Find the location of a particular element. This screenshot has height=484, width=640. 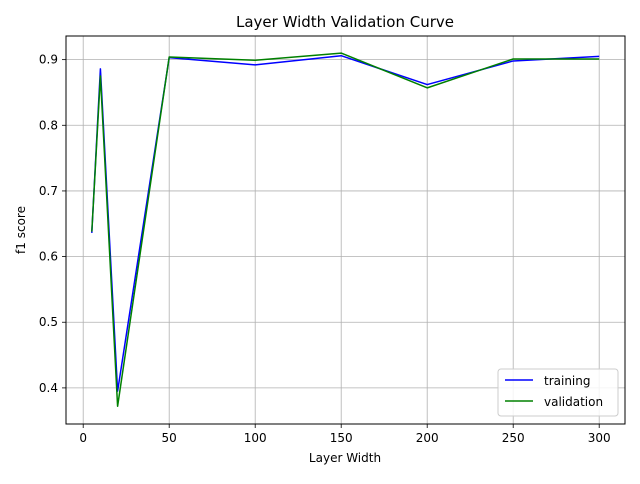

x-tick-label: 0 is located at coordinates (83, 438).